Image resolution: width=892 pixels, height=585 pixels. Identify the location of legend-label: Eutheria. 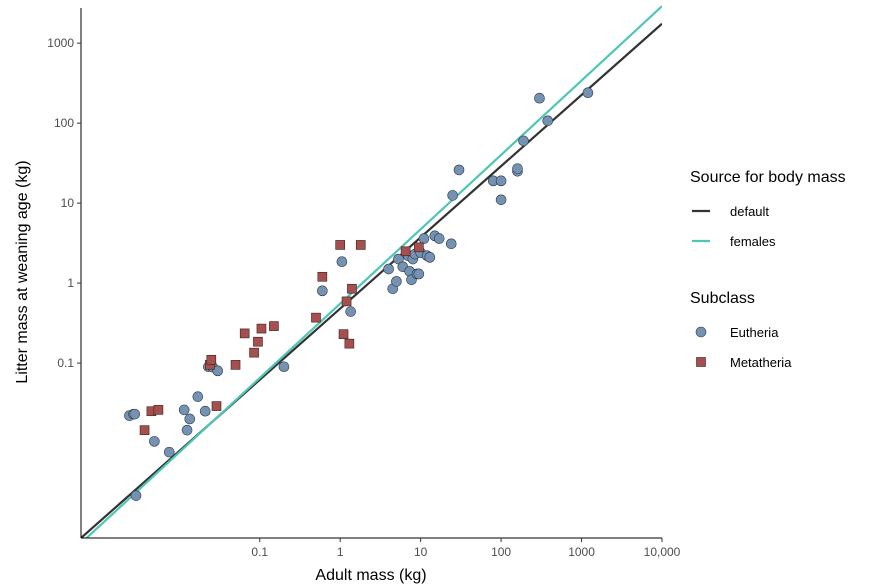
(754, 332).